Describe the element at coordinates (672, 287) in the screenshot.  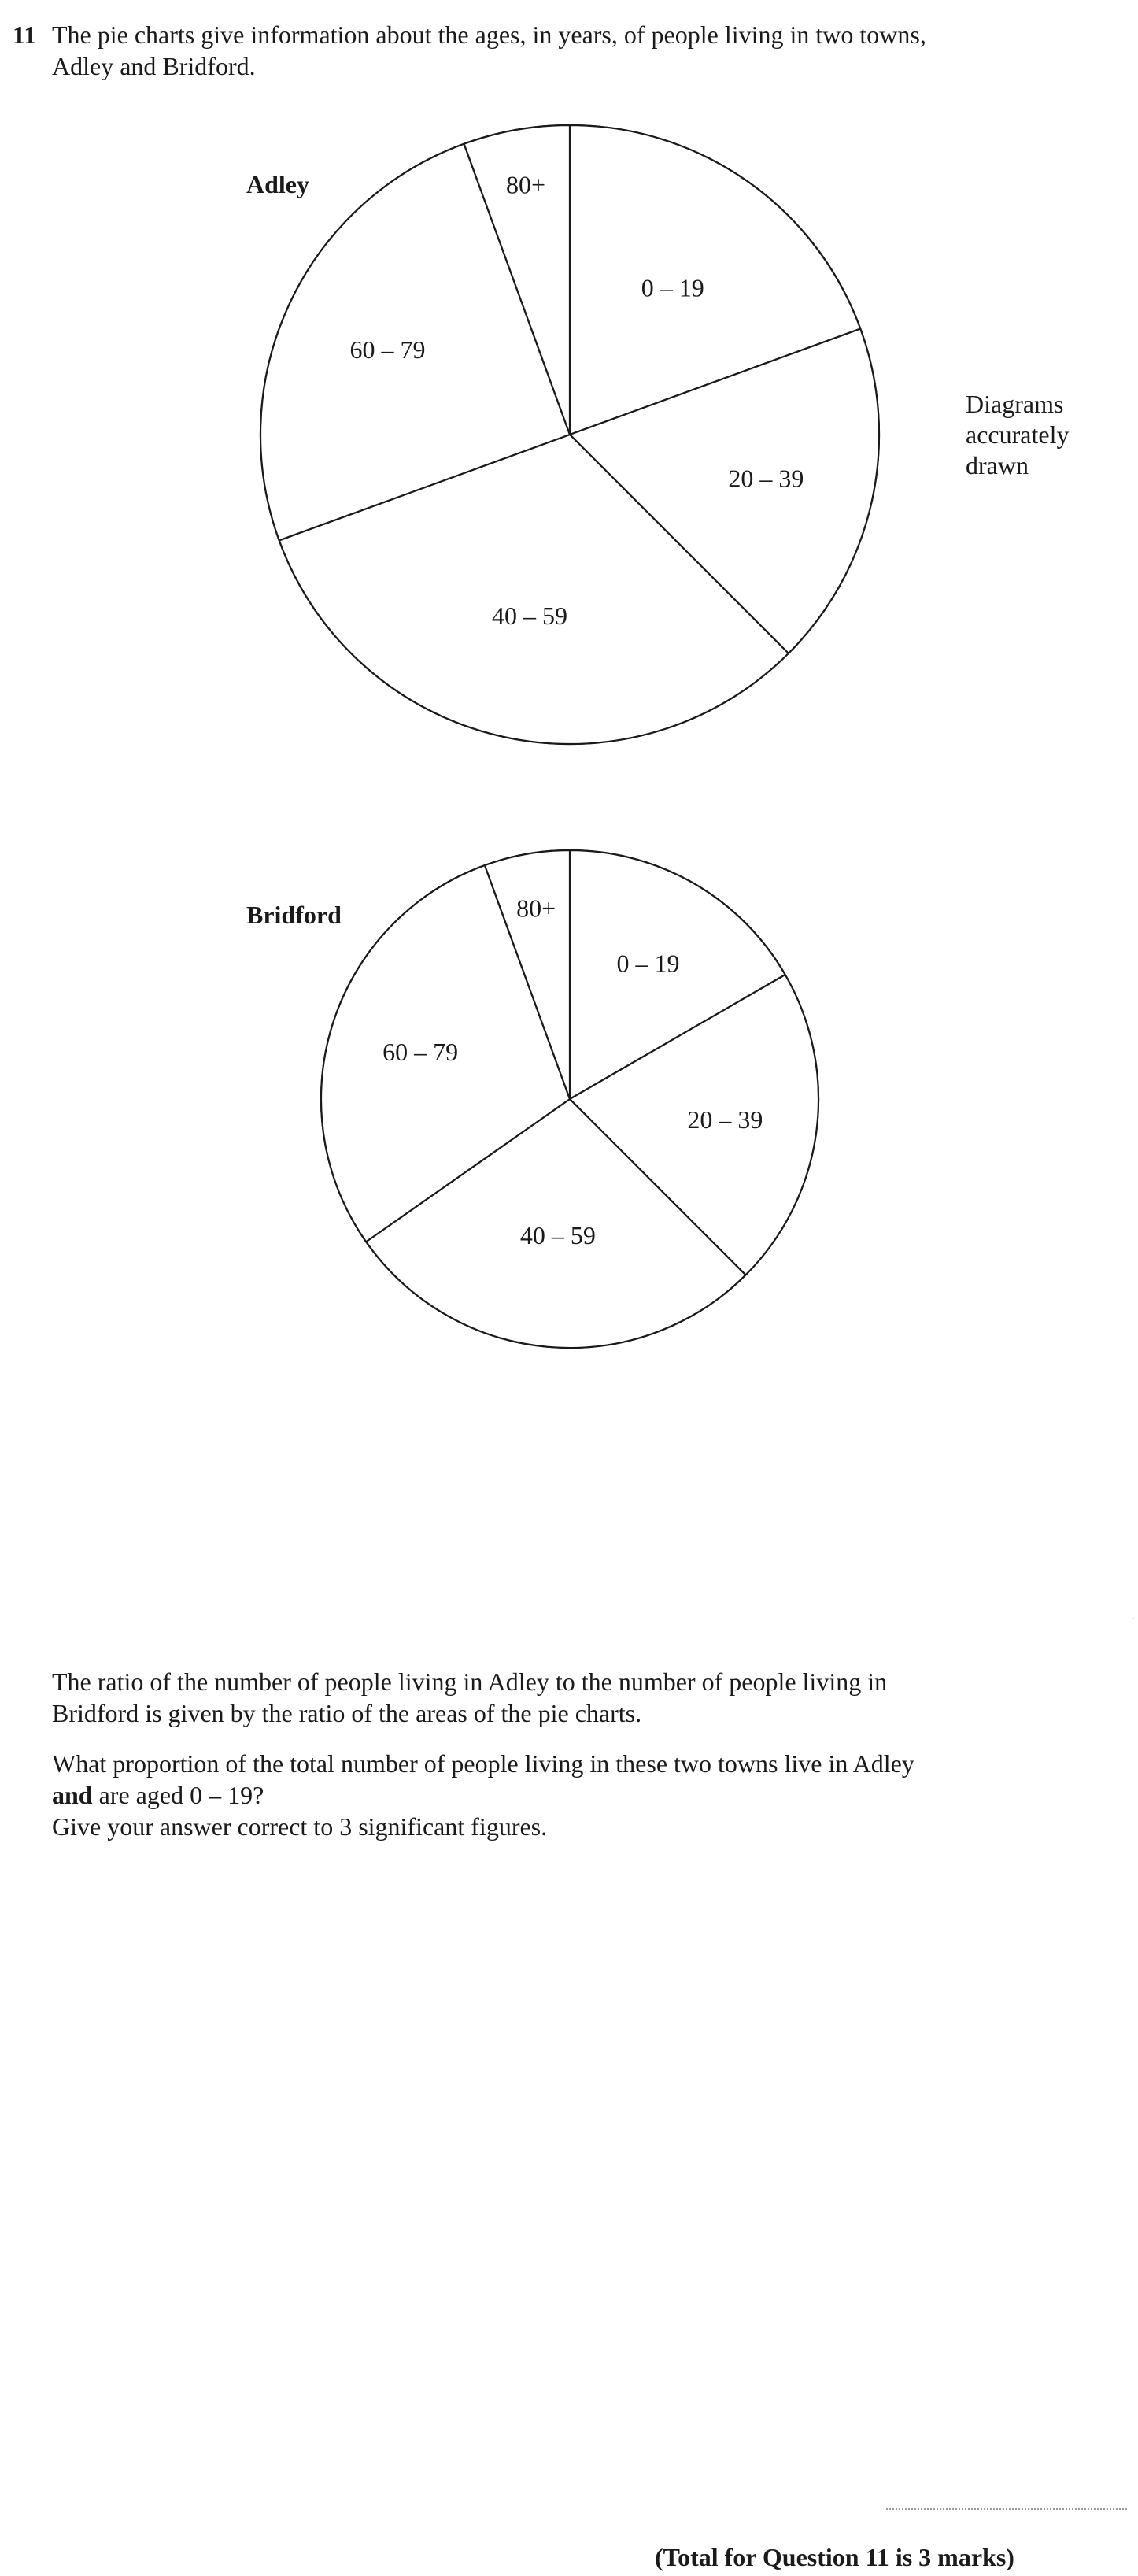
I see `adley-label-0-19: 0 – 19` at that location.